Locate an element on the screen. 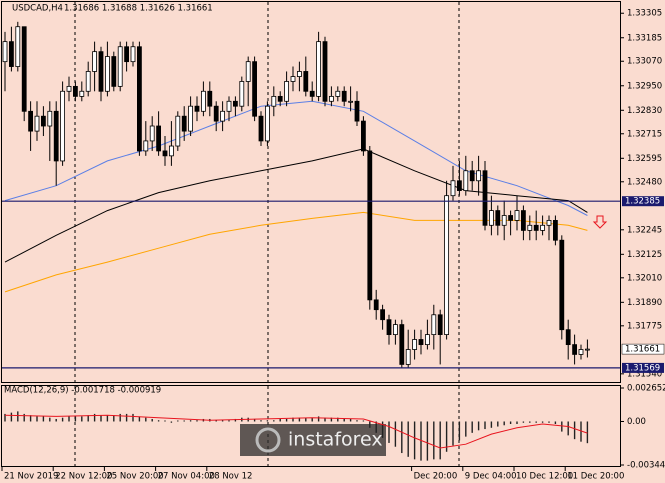 This screenshot has height=483, width=665. last-price-label: 1.31661 is located at coordinates (642, 350).